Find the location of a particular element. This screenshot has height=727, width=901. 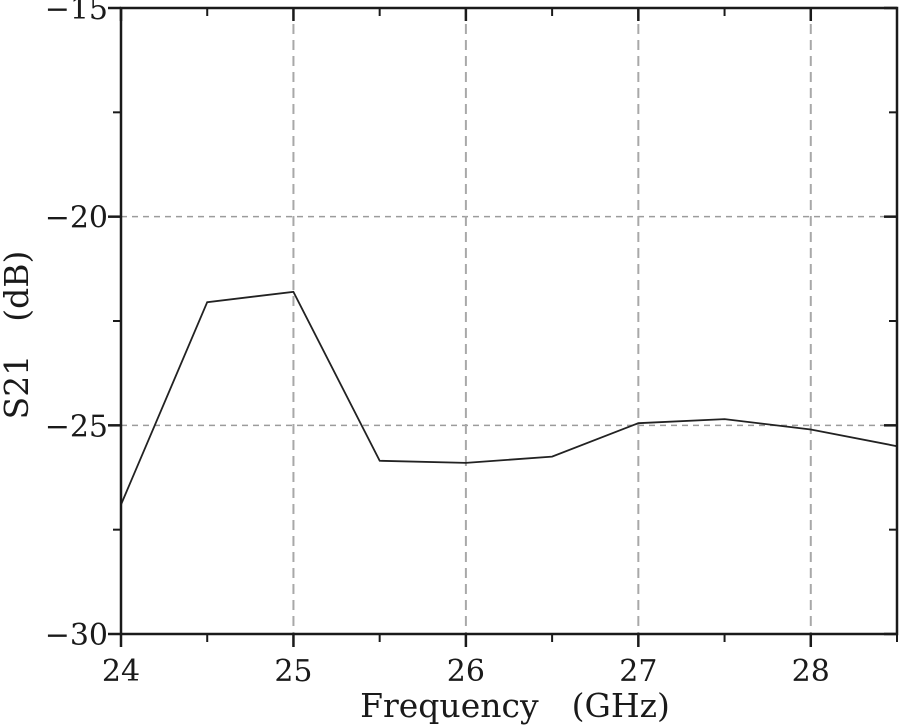

y-tick-label: −15 is located at coordinates (76, 13).